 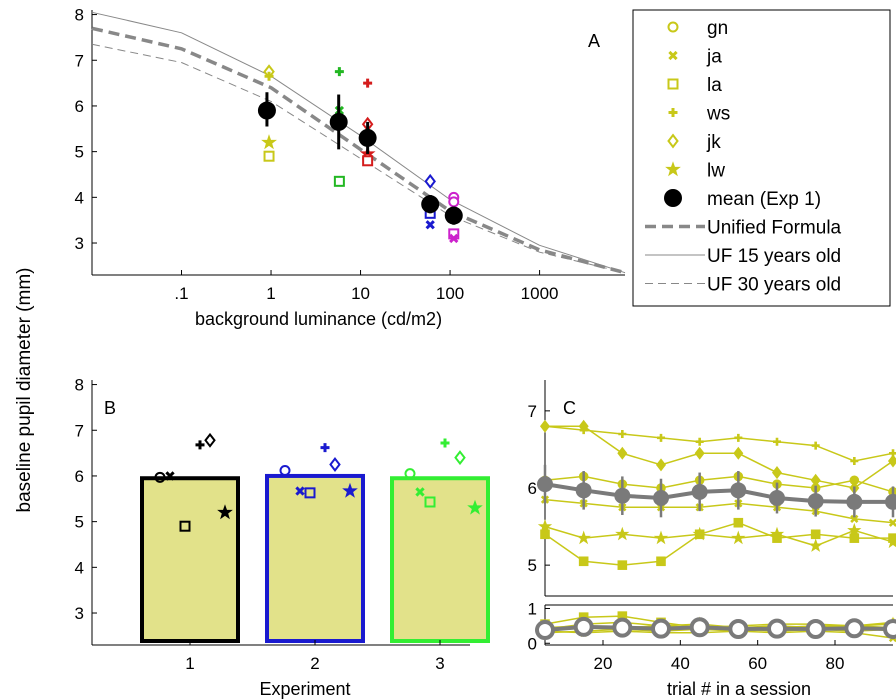 What do you see at coordinates (716, 171) in the screenshot?
I see `panel-a-legend-label: lw` at bounding box center [716, 171].